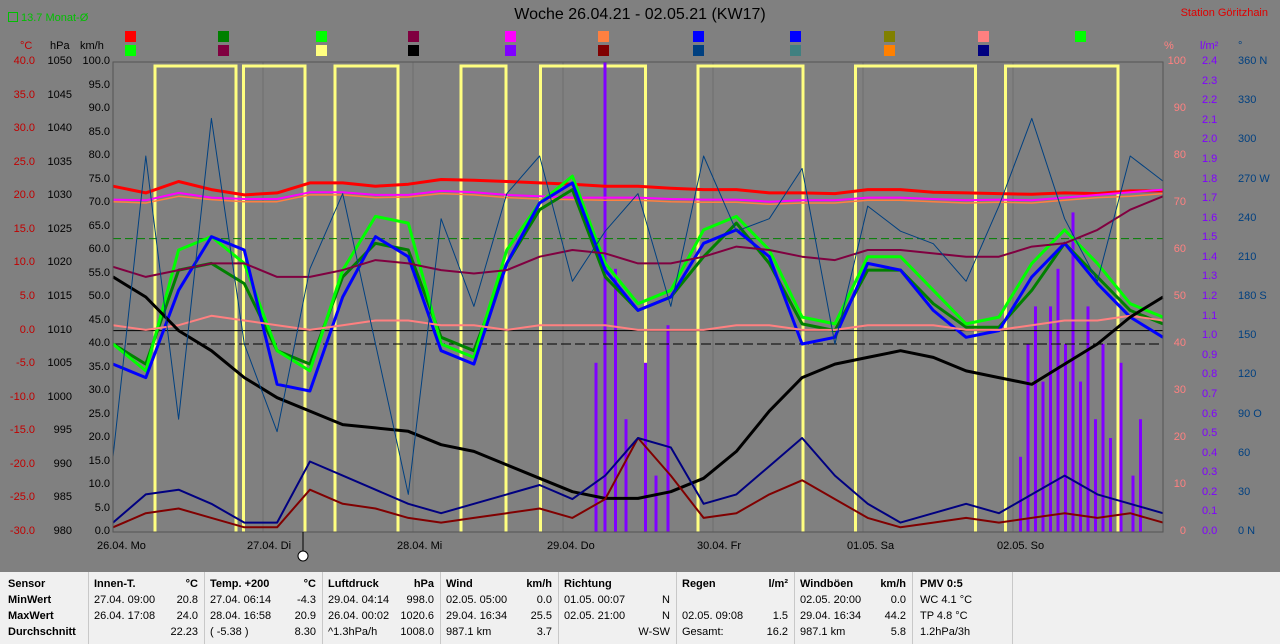 The height and width of the screenshot is (644, 1280). Describe the element at coordinates (1210, 61) in the screenshot. I see `rain-tick: 2.4` at that location.